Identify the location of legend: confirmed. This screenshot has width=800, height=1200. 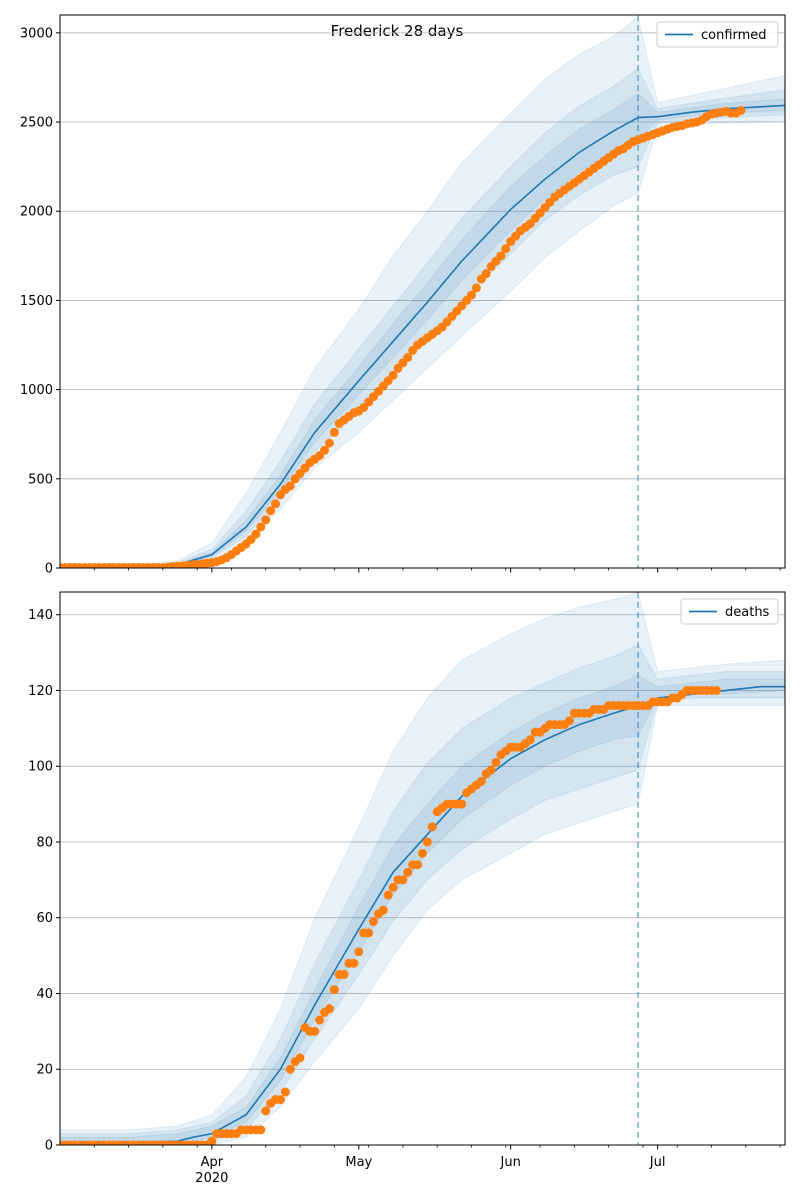
(717, 34).